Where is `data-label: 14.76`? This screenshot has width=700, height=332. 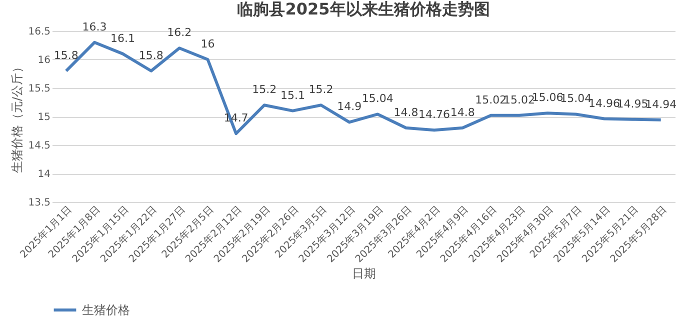
data-label: 14.76 is located at coordinates (434, 115).